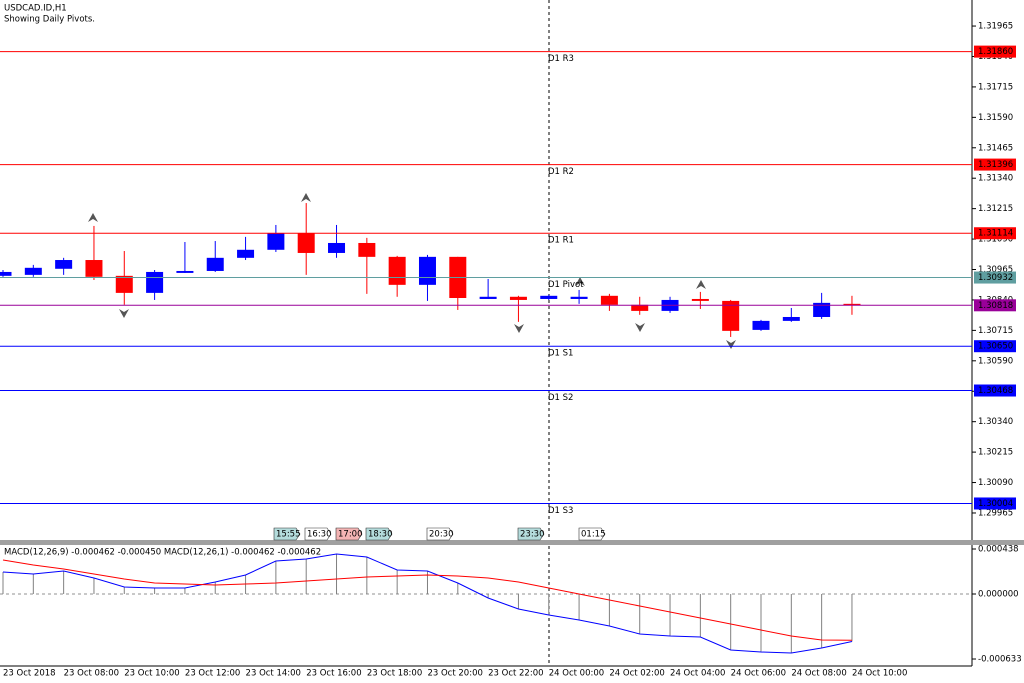 This screenshot has width=1024, height=683. I want to click on last-price-label: 1.30818, so click(995, 306).